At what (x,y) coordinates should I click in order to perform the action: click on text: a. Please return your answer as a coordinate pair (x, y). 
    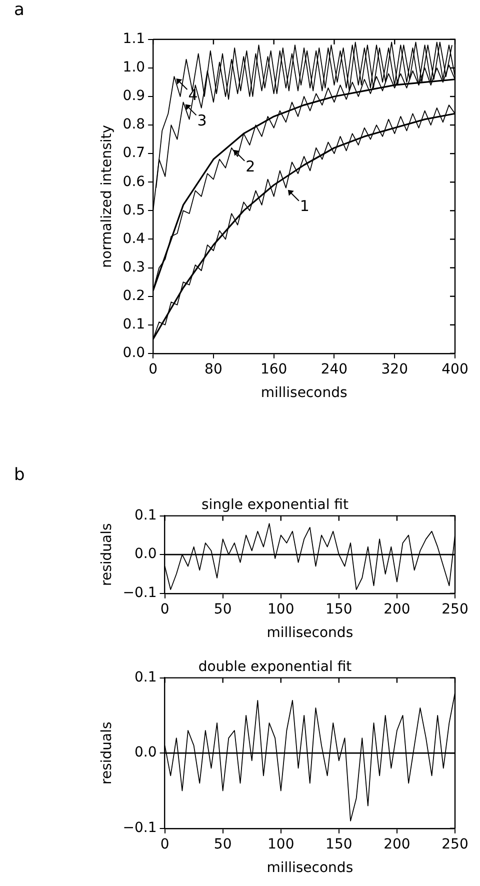
    Looking at the image, I should click on (19, 10).